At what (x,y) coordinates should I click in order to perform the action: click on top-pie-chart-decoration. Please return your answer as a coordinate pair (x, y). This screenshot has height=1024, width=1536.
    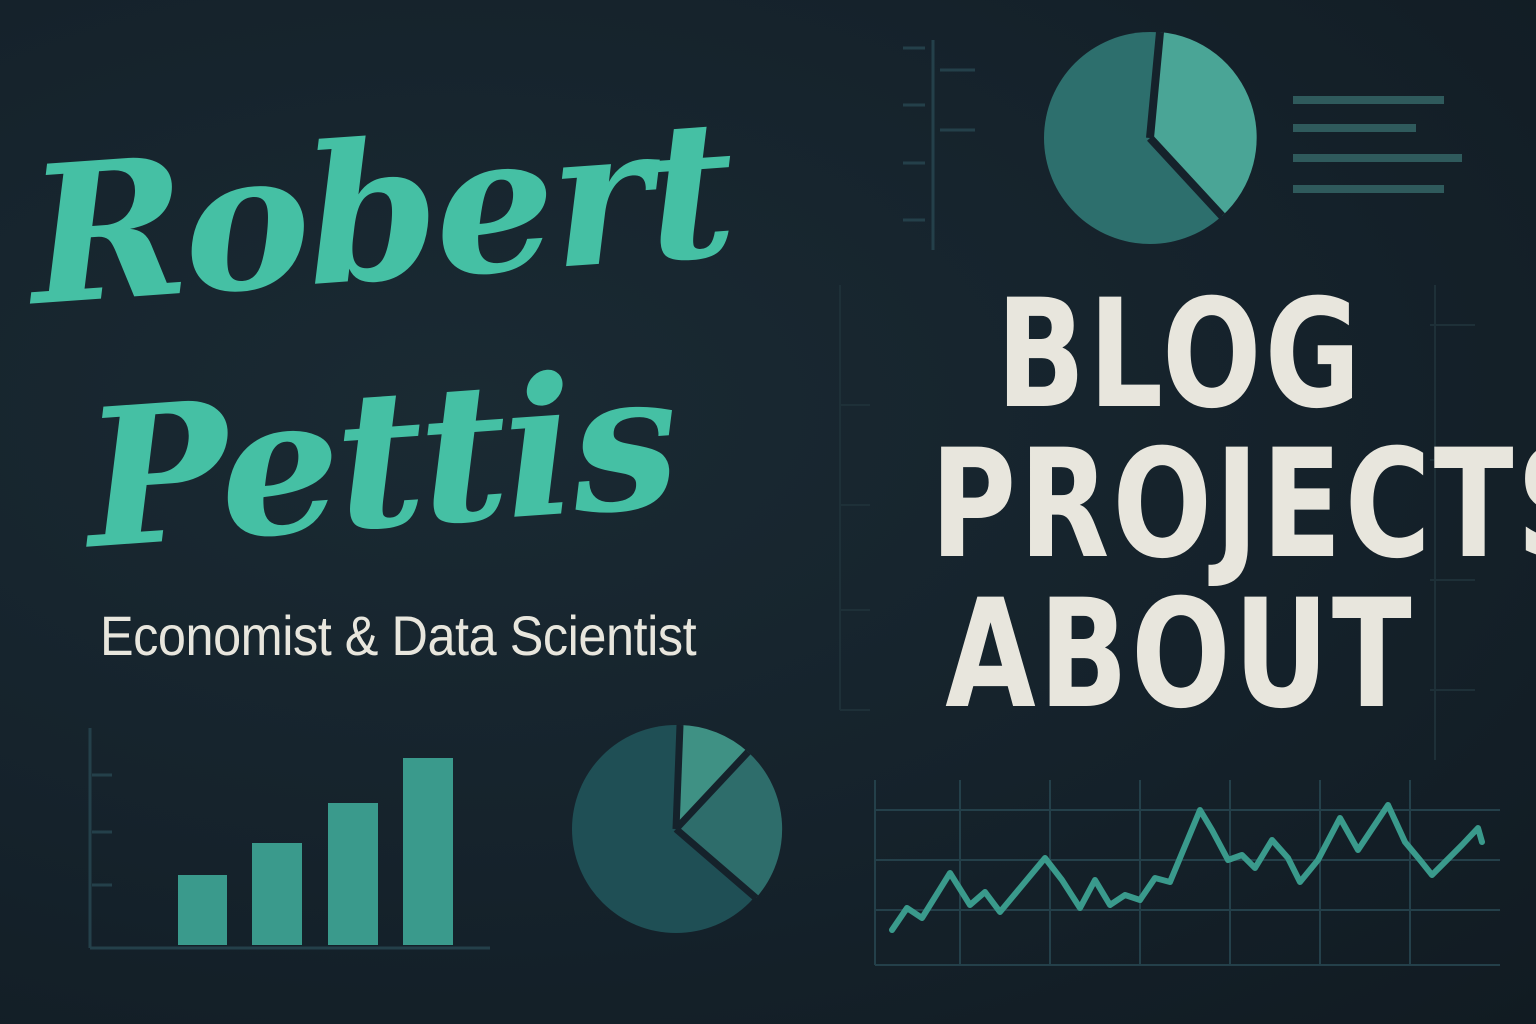
    Looking at the image, I should click on (1150, 137).